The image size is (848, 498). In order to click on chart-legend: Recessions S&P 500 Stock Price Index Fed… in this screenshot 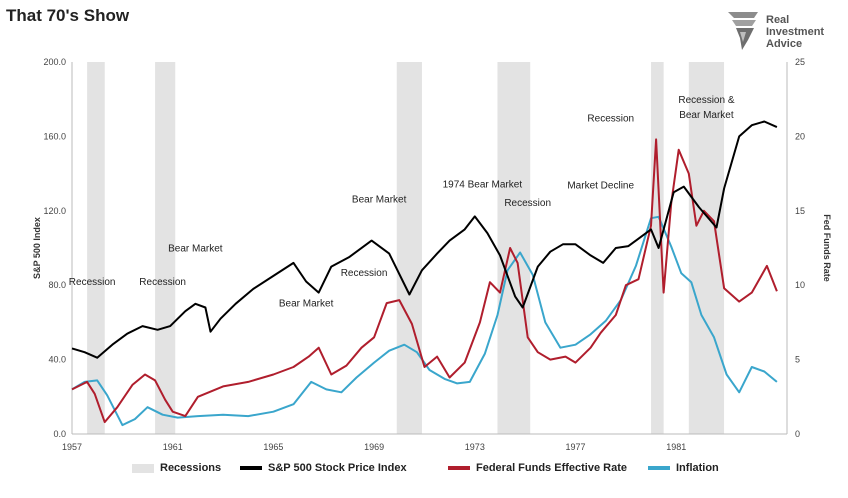, I will do `click(424, 471)`.